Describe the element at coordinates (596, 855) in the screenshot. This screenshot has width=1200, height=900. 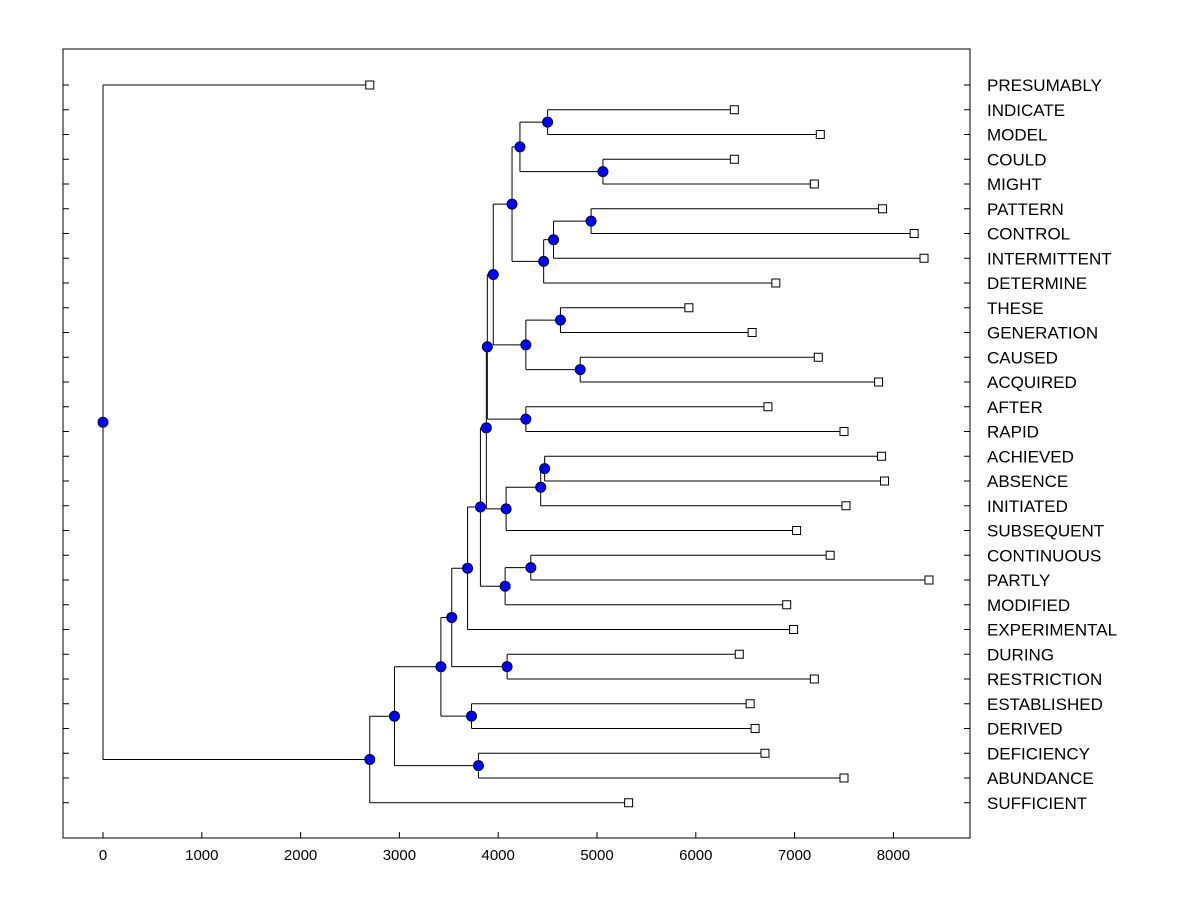
I see `x-tick-label: 5000` at that location.